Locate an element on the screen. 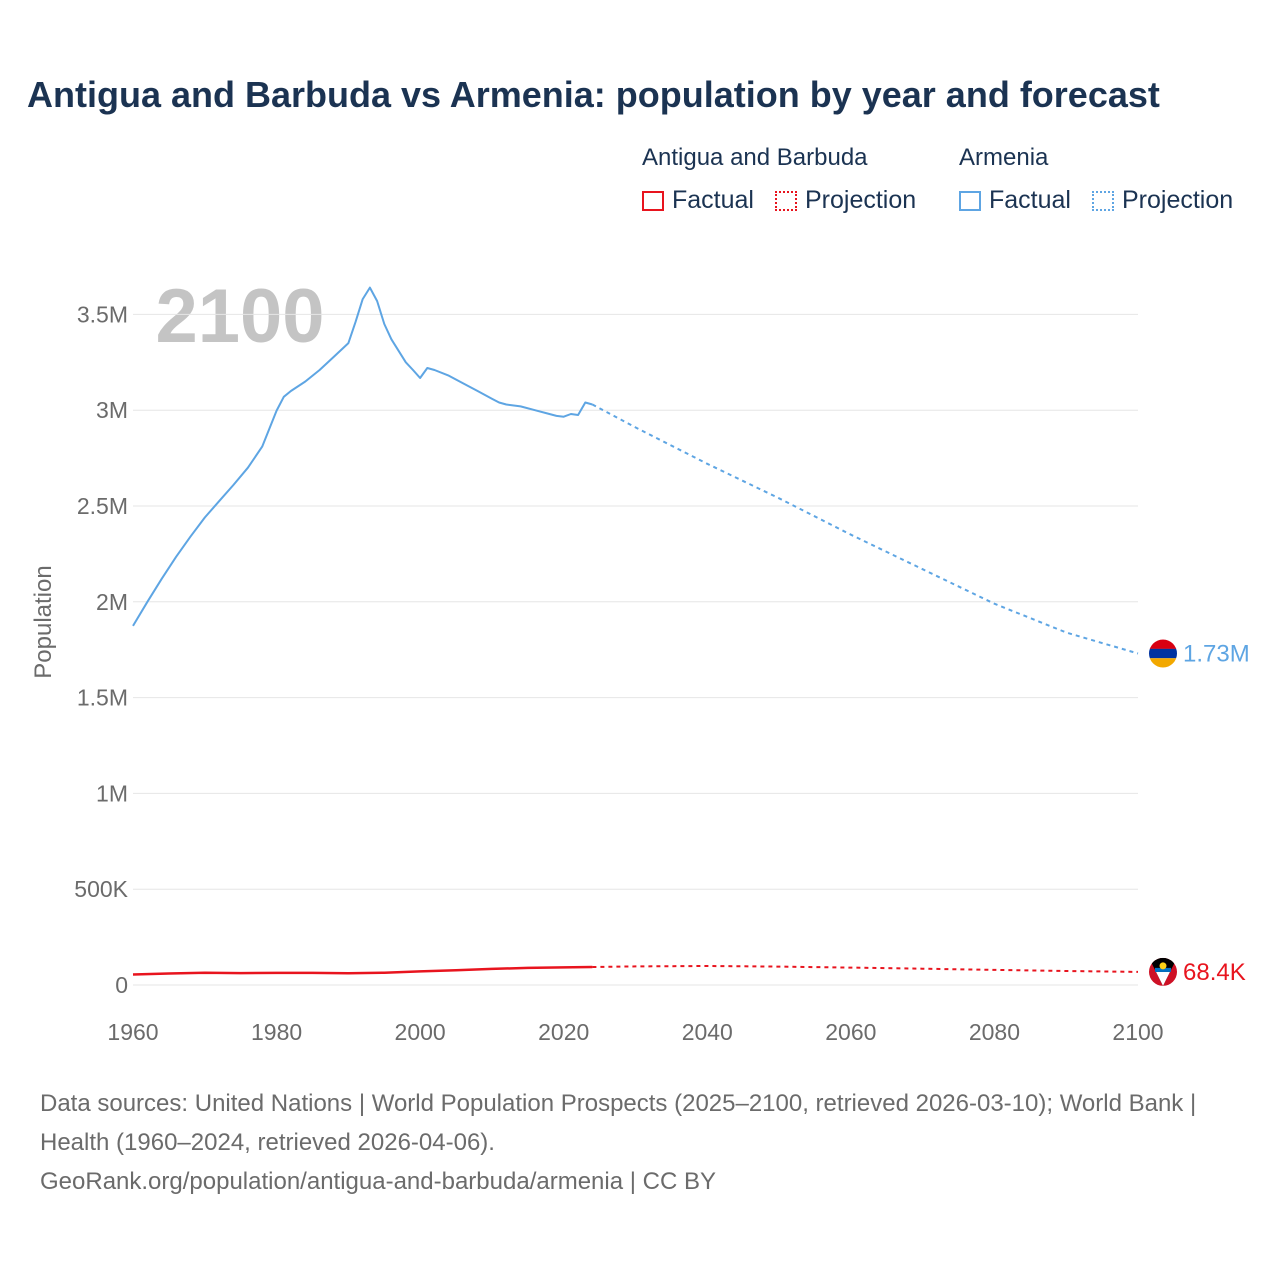  armenia-factual-line is located at coordinates (362, 456).